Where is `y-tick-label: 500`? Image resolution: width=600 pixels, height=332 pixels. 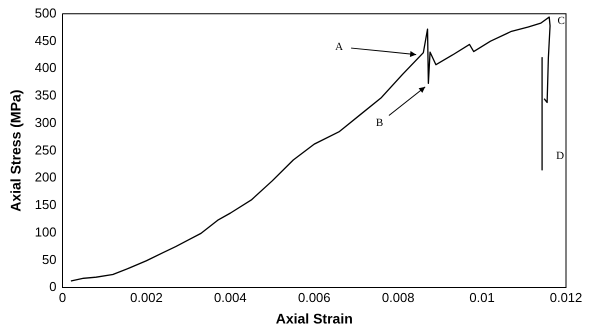
y-tick-label: 500 is located at coordinates (45, 12).